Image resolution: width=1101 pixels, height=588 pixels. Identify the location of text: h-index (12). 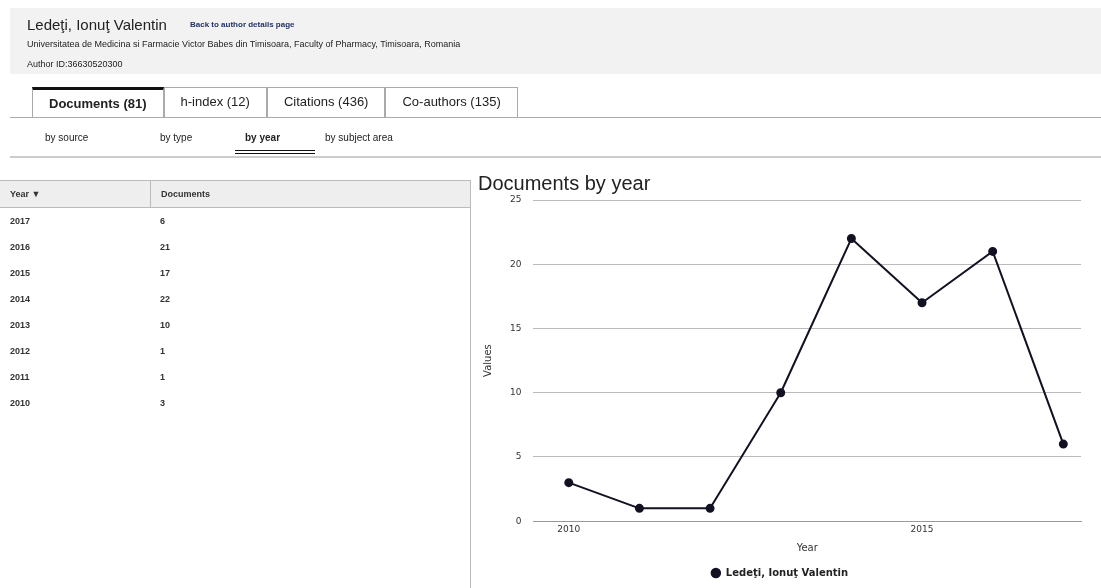
(215, 102).